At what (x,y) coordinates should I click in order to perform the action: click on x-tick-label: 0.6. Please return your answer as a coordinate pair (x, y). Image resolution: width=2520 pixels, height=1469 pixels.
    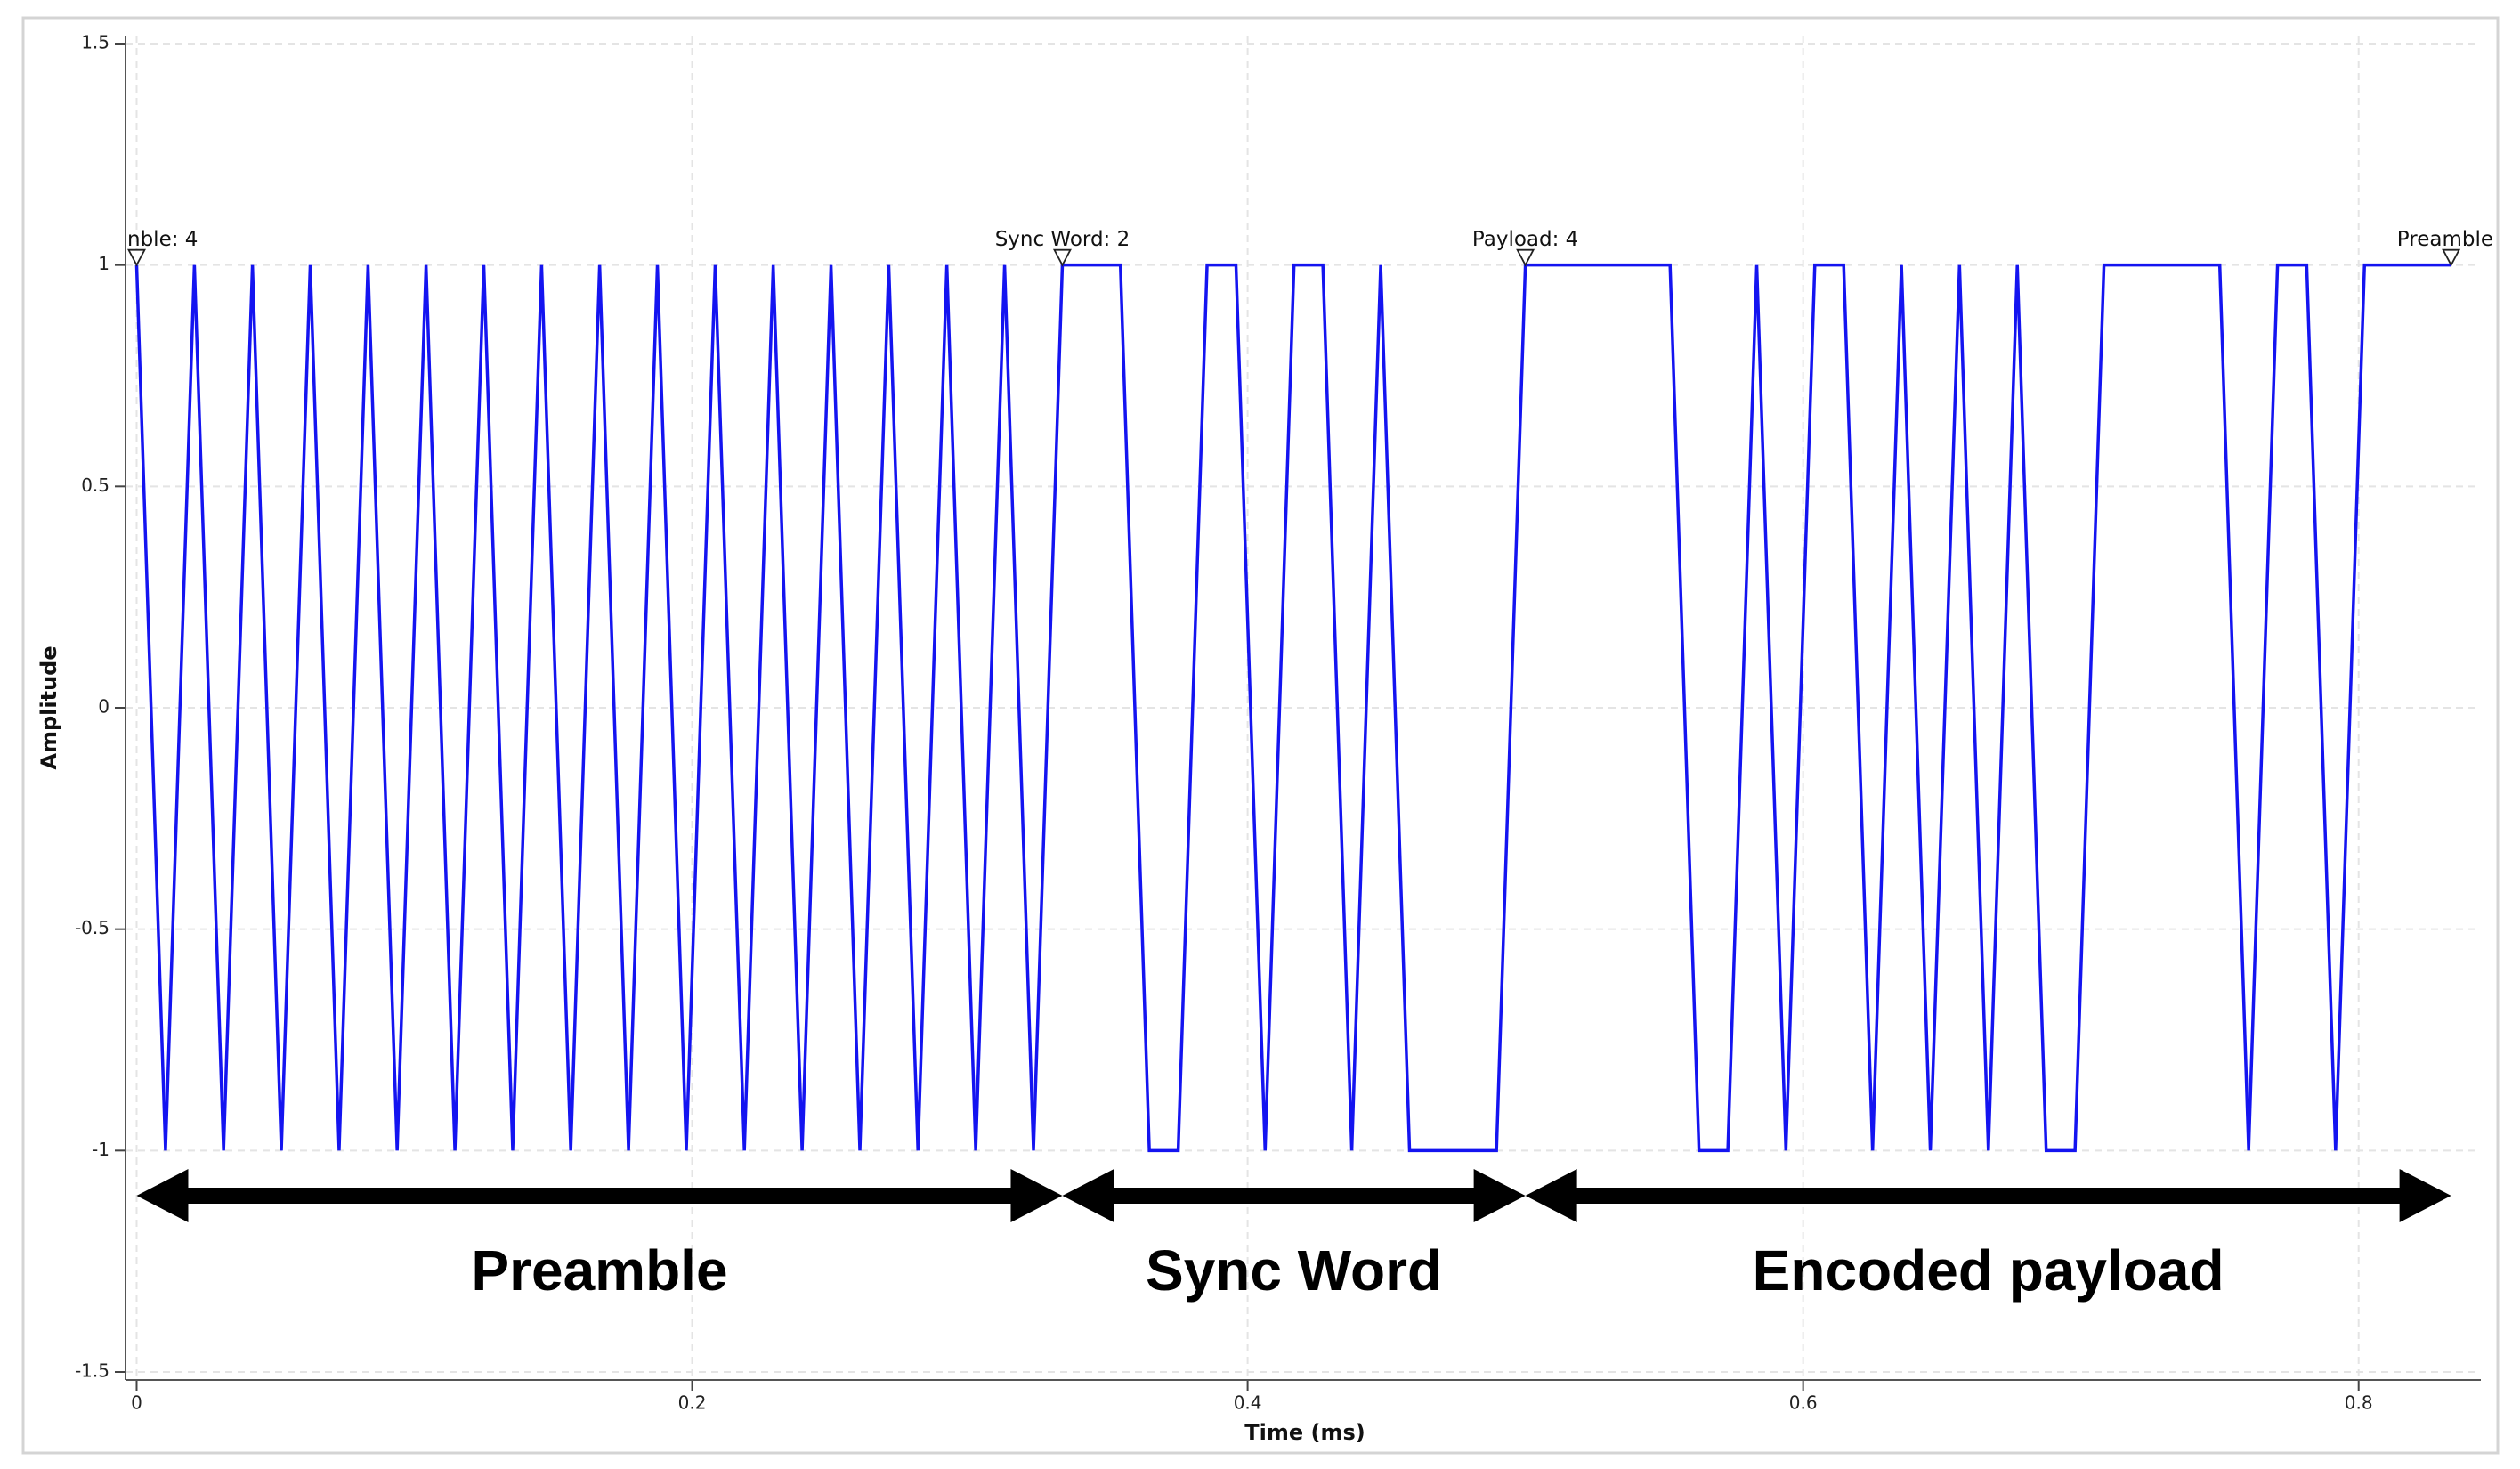
    Looking at the image, I should click on (1803, 1403).